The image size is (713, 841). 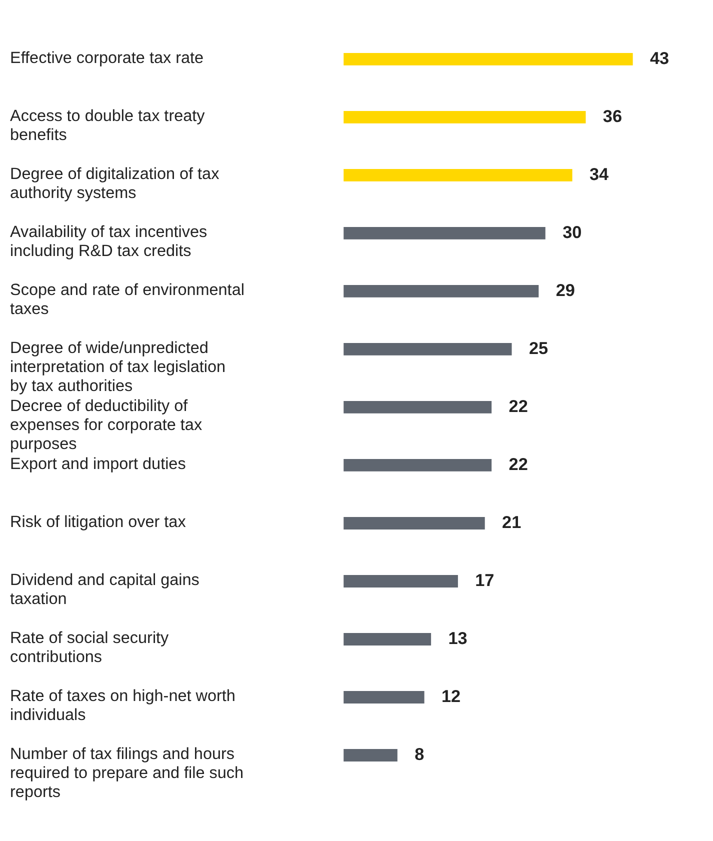 What do you see at coordinates (98, 464) in the screenshot?
I see `y-tick-label: Export and import duties` at bounding box center [98, 464].